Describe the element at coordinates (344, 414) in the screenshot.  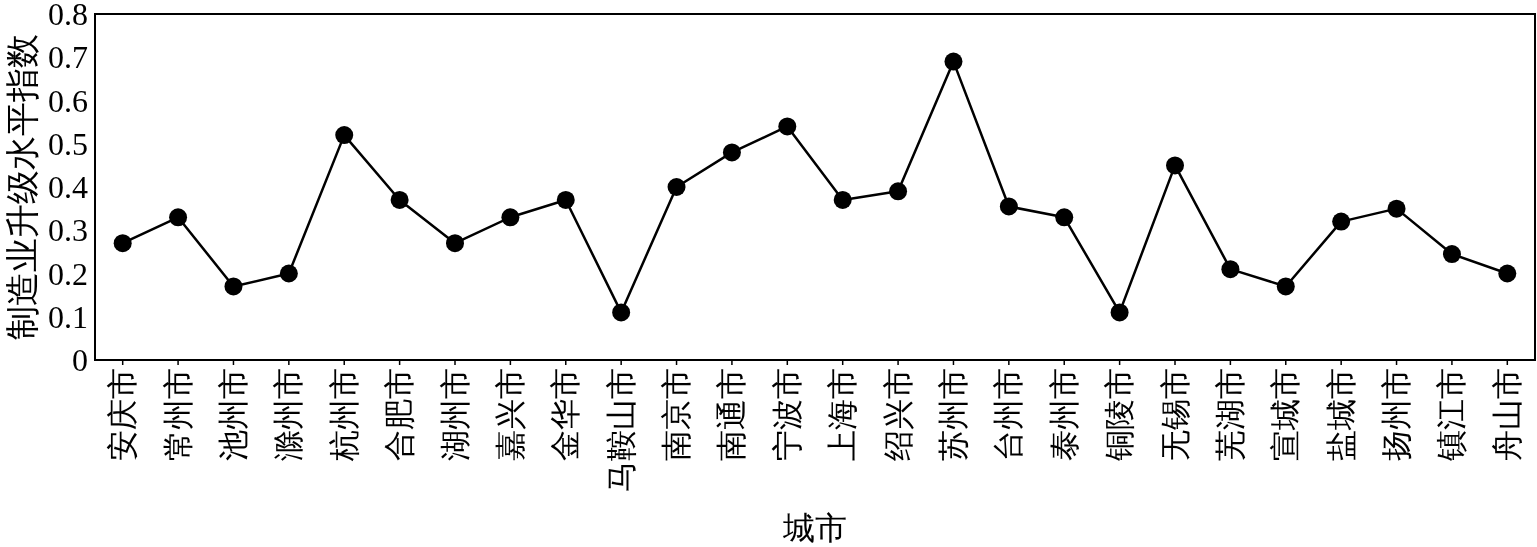
I see `x-tick-label: 杭州市` at that location.